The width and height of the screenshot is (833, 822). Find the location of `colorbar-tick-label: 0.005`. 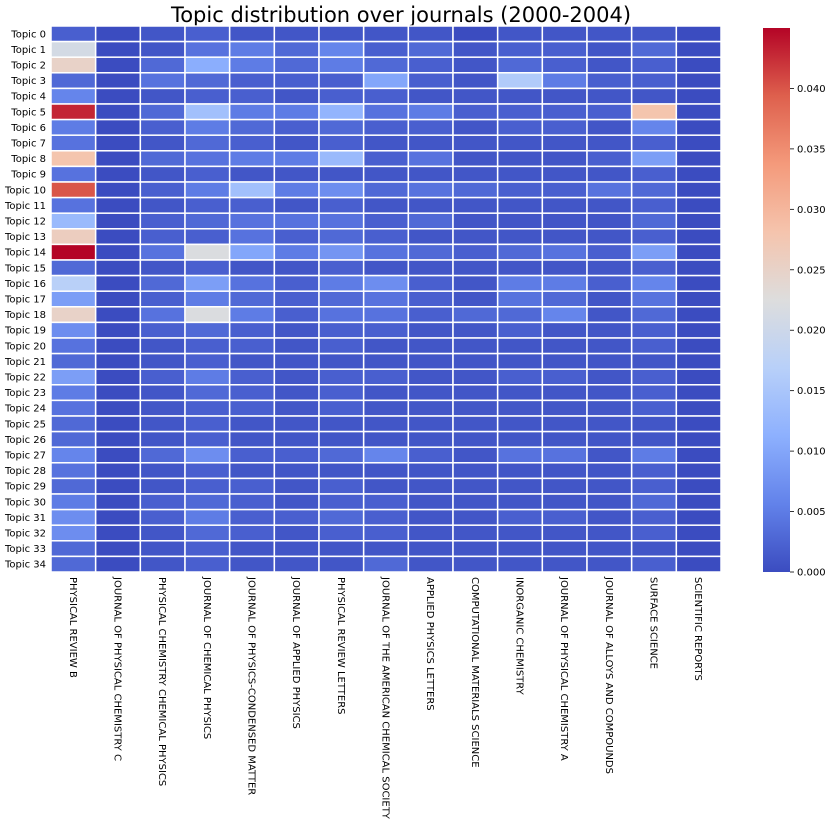

colorbar-tick-label: 0.005 is located at coordinates (811, 512).